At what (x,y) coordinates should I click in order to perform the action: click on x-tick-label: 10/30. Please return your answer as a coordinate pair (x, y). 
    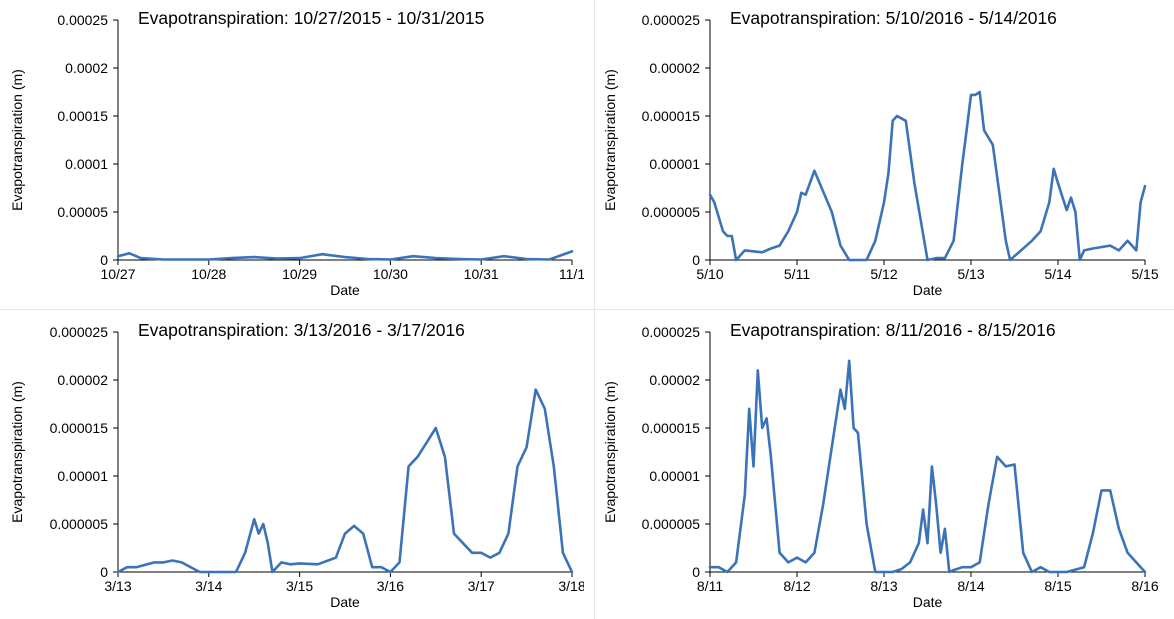
    Looking at the image, I should click on (390, 274).